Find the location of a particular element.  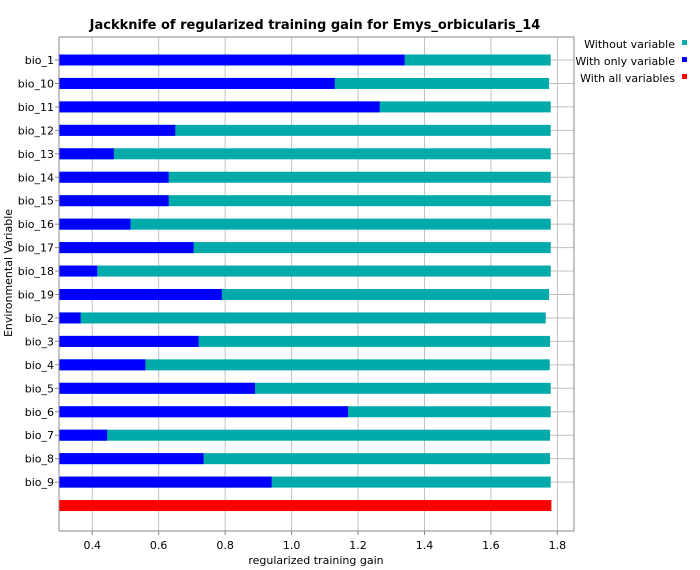

x-tick-label: 1.6 is located at coordinates (491, 545).